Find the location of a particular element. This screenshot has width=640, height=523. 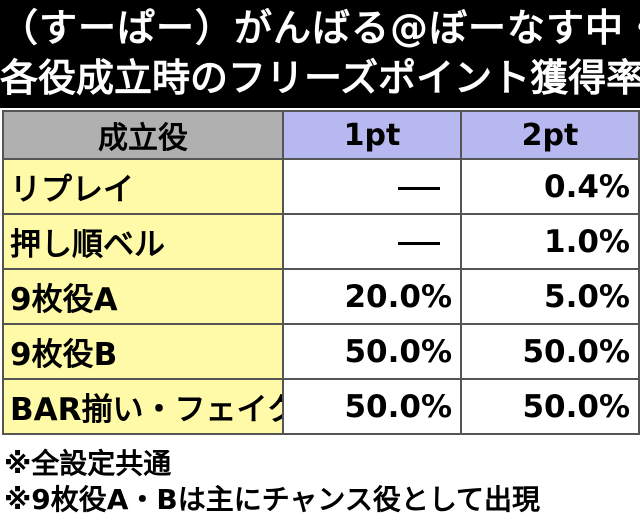

rate-2pt-cell: 5.0% is located at coordinates (550, 296).